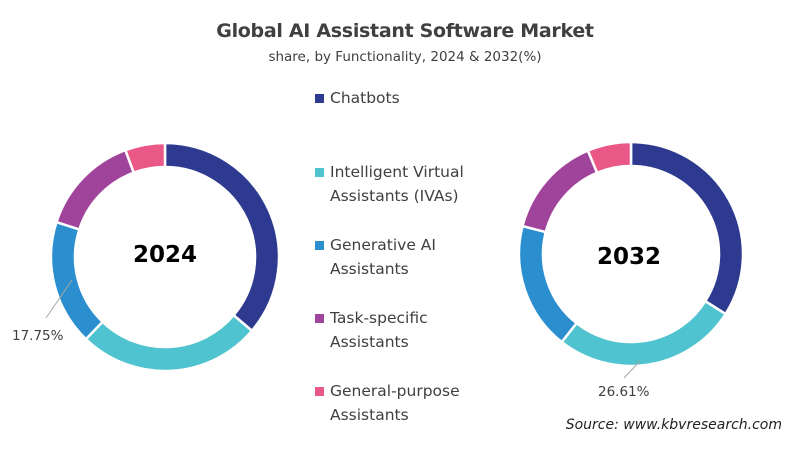  Describe the element at coordinates (609, 157) in the screenshot. I see `slice-2032-general-purpose-assistants` at that location.